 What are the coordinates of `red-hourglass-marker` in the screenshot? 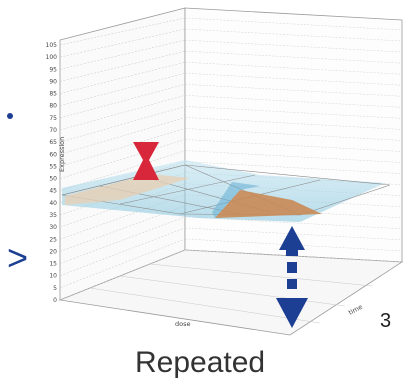 It's located at (146, 161).